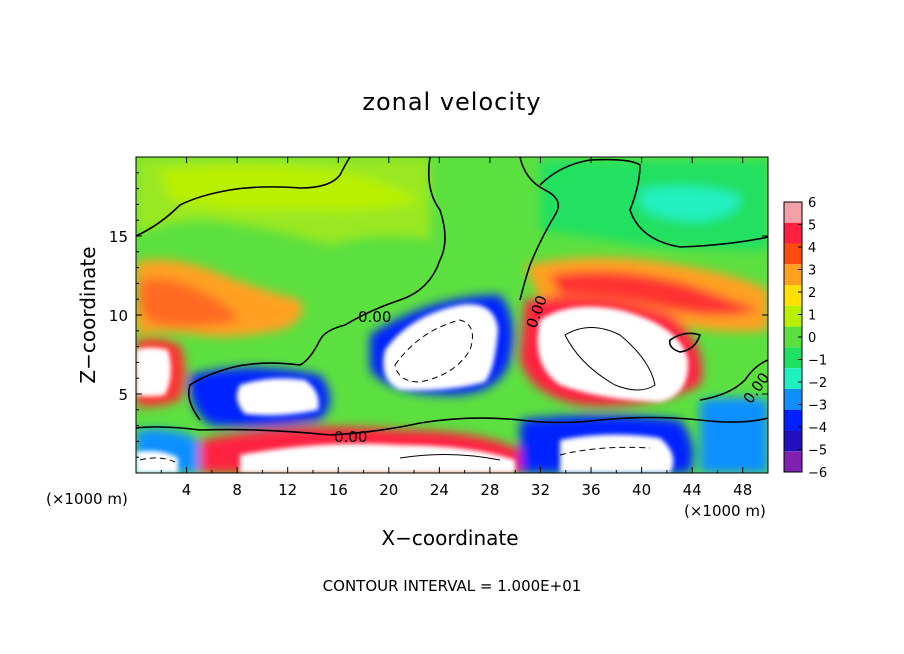  Describe the element at coordinates (118, 237) in the screenshot. I see `y-tick-label: 15` at that location.